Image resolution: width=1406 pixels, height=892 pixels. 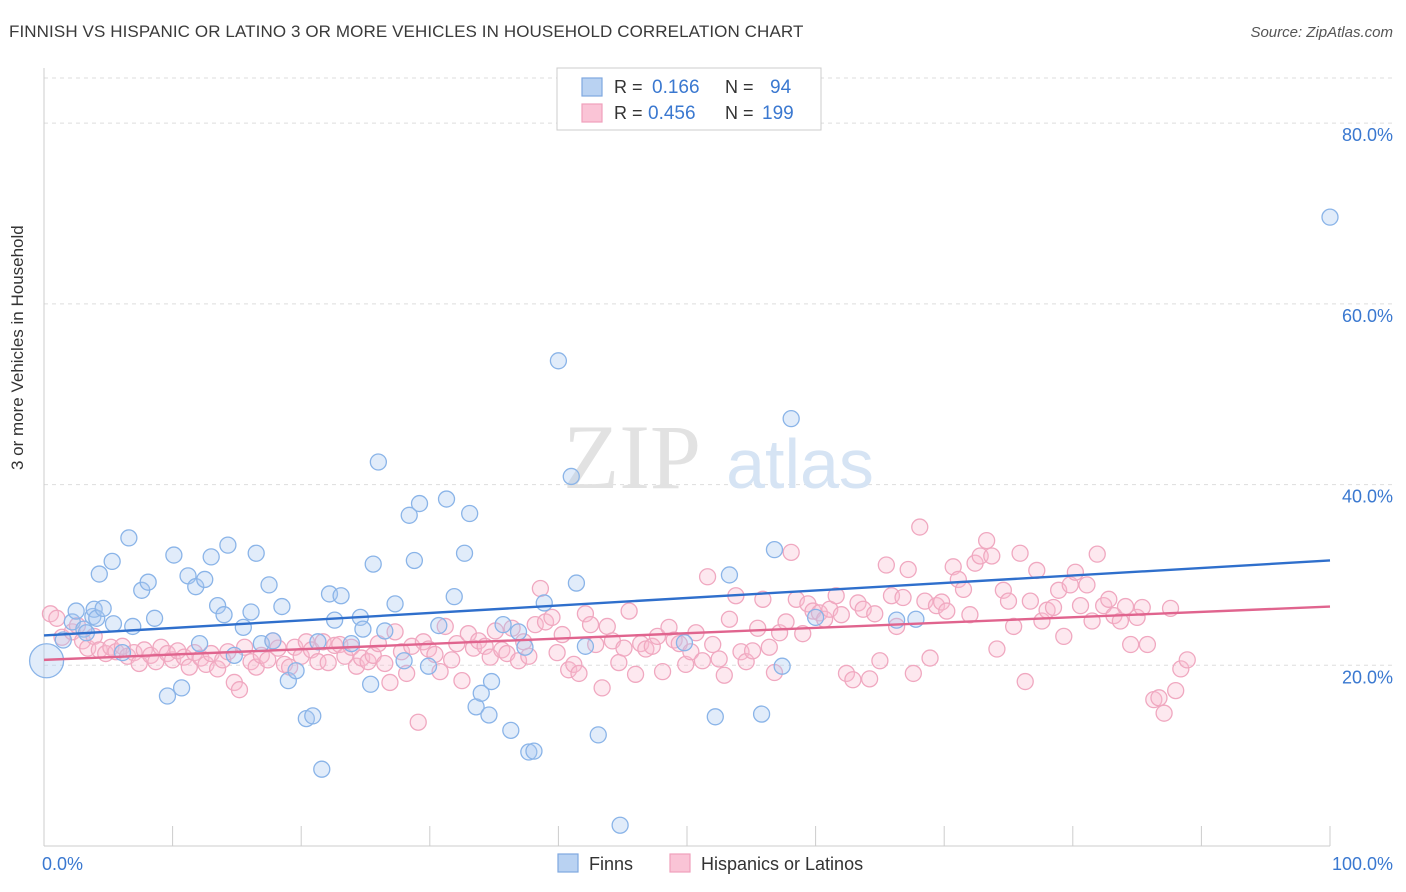 I want to click on trend-lines, so click(x=687, y=610).